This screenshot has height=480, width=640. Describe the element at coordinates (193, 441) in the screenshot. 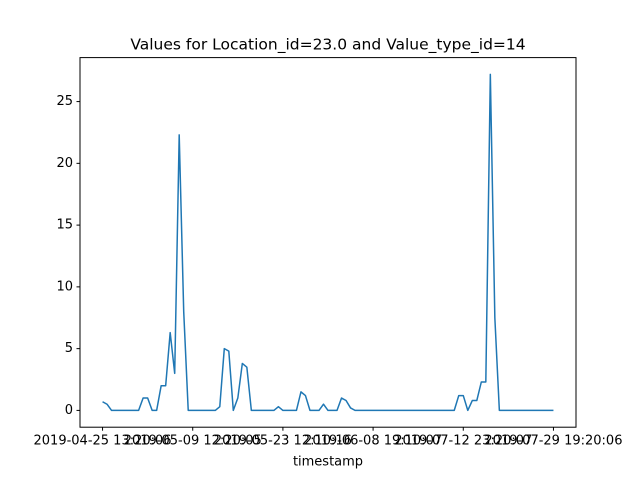

I see `x-tick-label: 2019-05-09 12:20:05` at that location.